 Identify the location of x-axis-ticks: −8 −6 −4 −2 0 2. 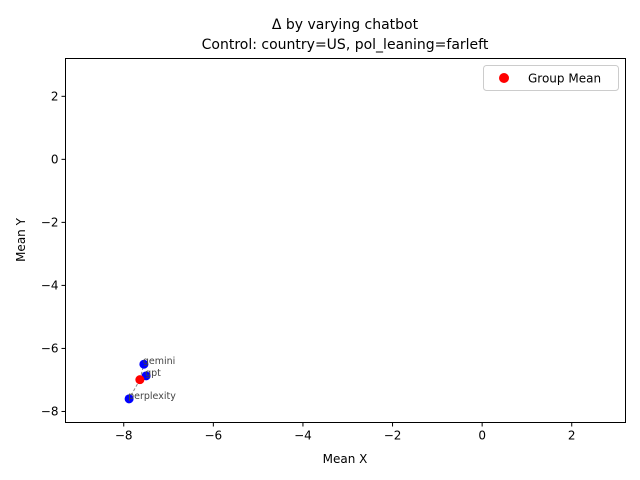
(345, 432).